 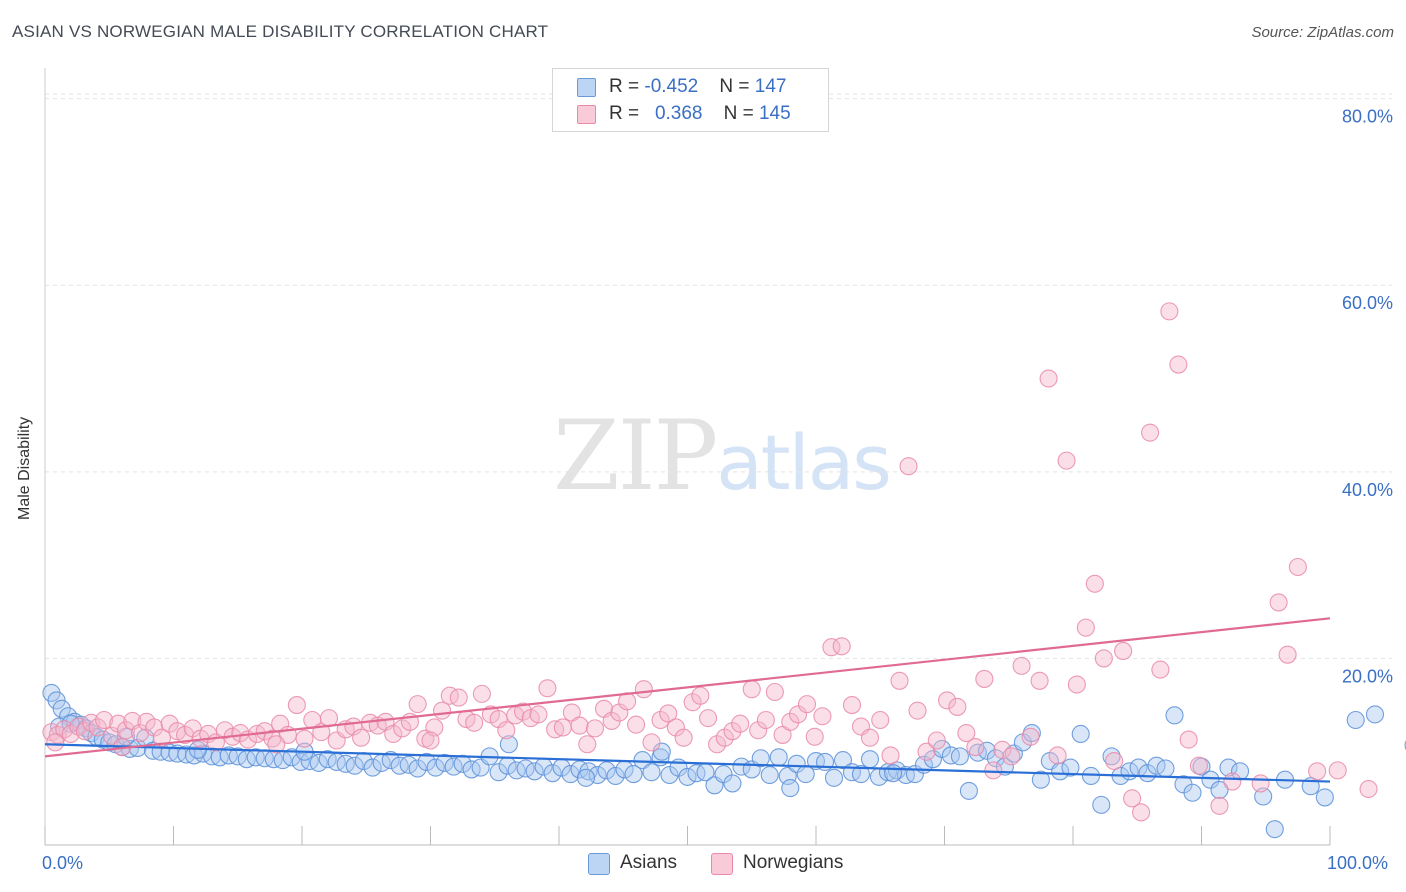 What do you see at coordinates (635, 456) in the screenshot?
I see `watermark-zip: ZIP` at bounding box center [635, 456].